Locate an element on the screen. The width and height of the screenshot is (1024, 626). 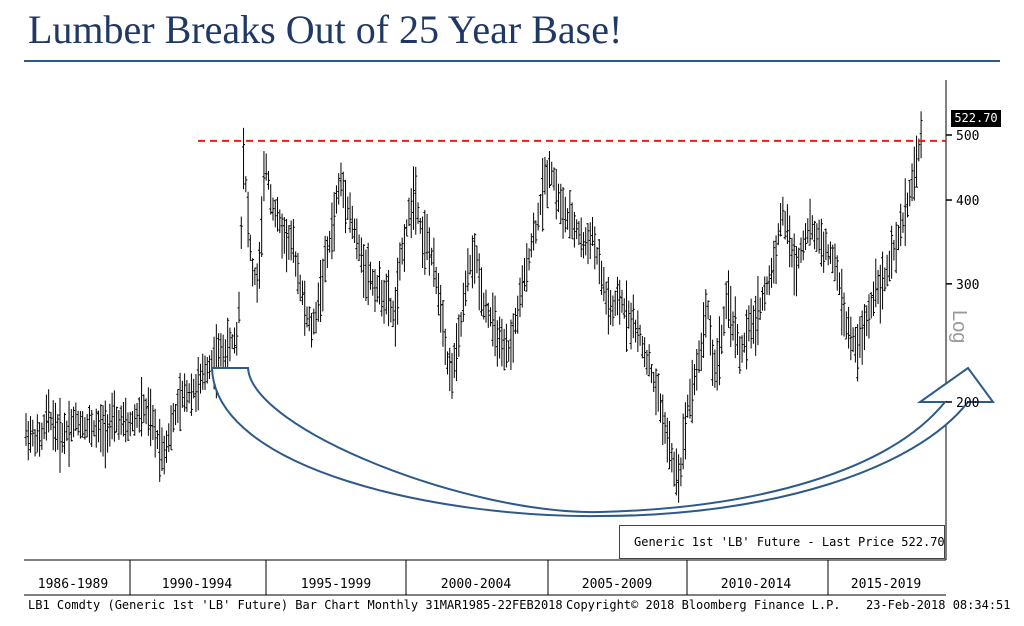
x-group-label: 2015-2019 is located at coordinates (886, 584).